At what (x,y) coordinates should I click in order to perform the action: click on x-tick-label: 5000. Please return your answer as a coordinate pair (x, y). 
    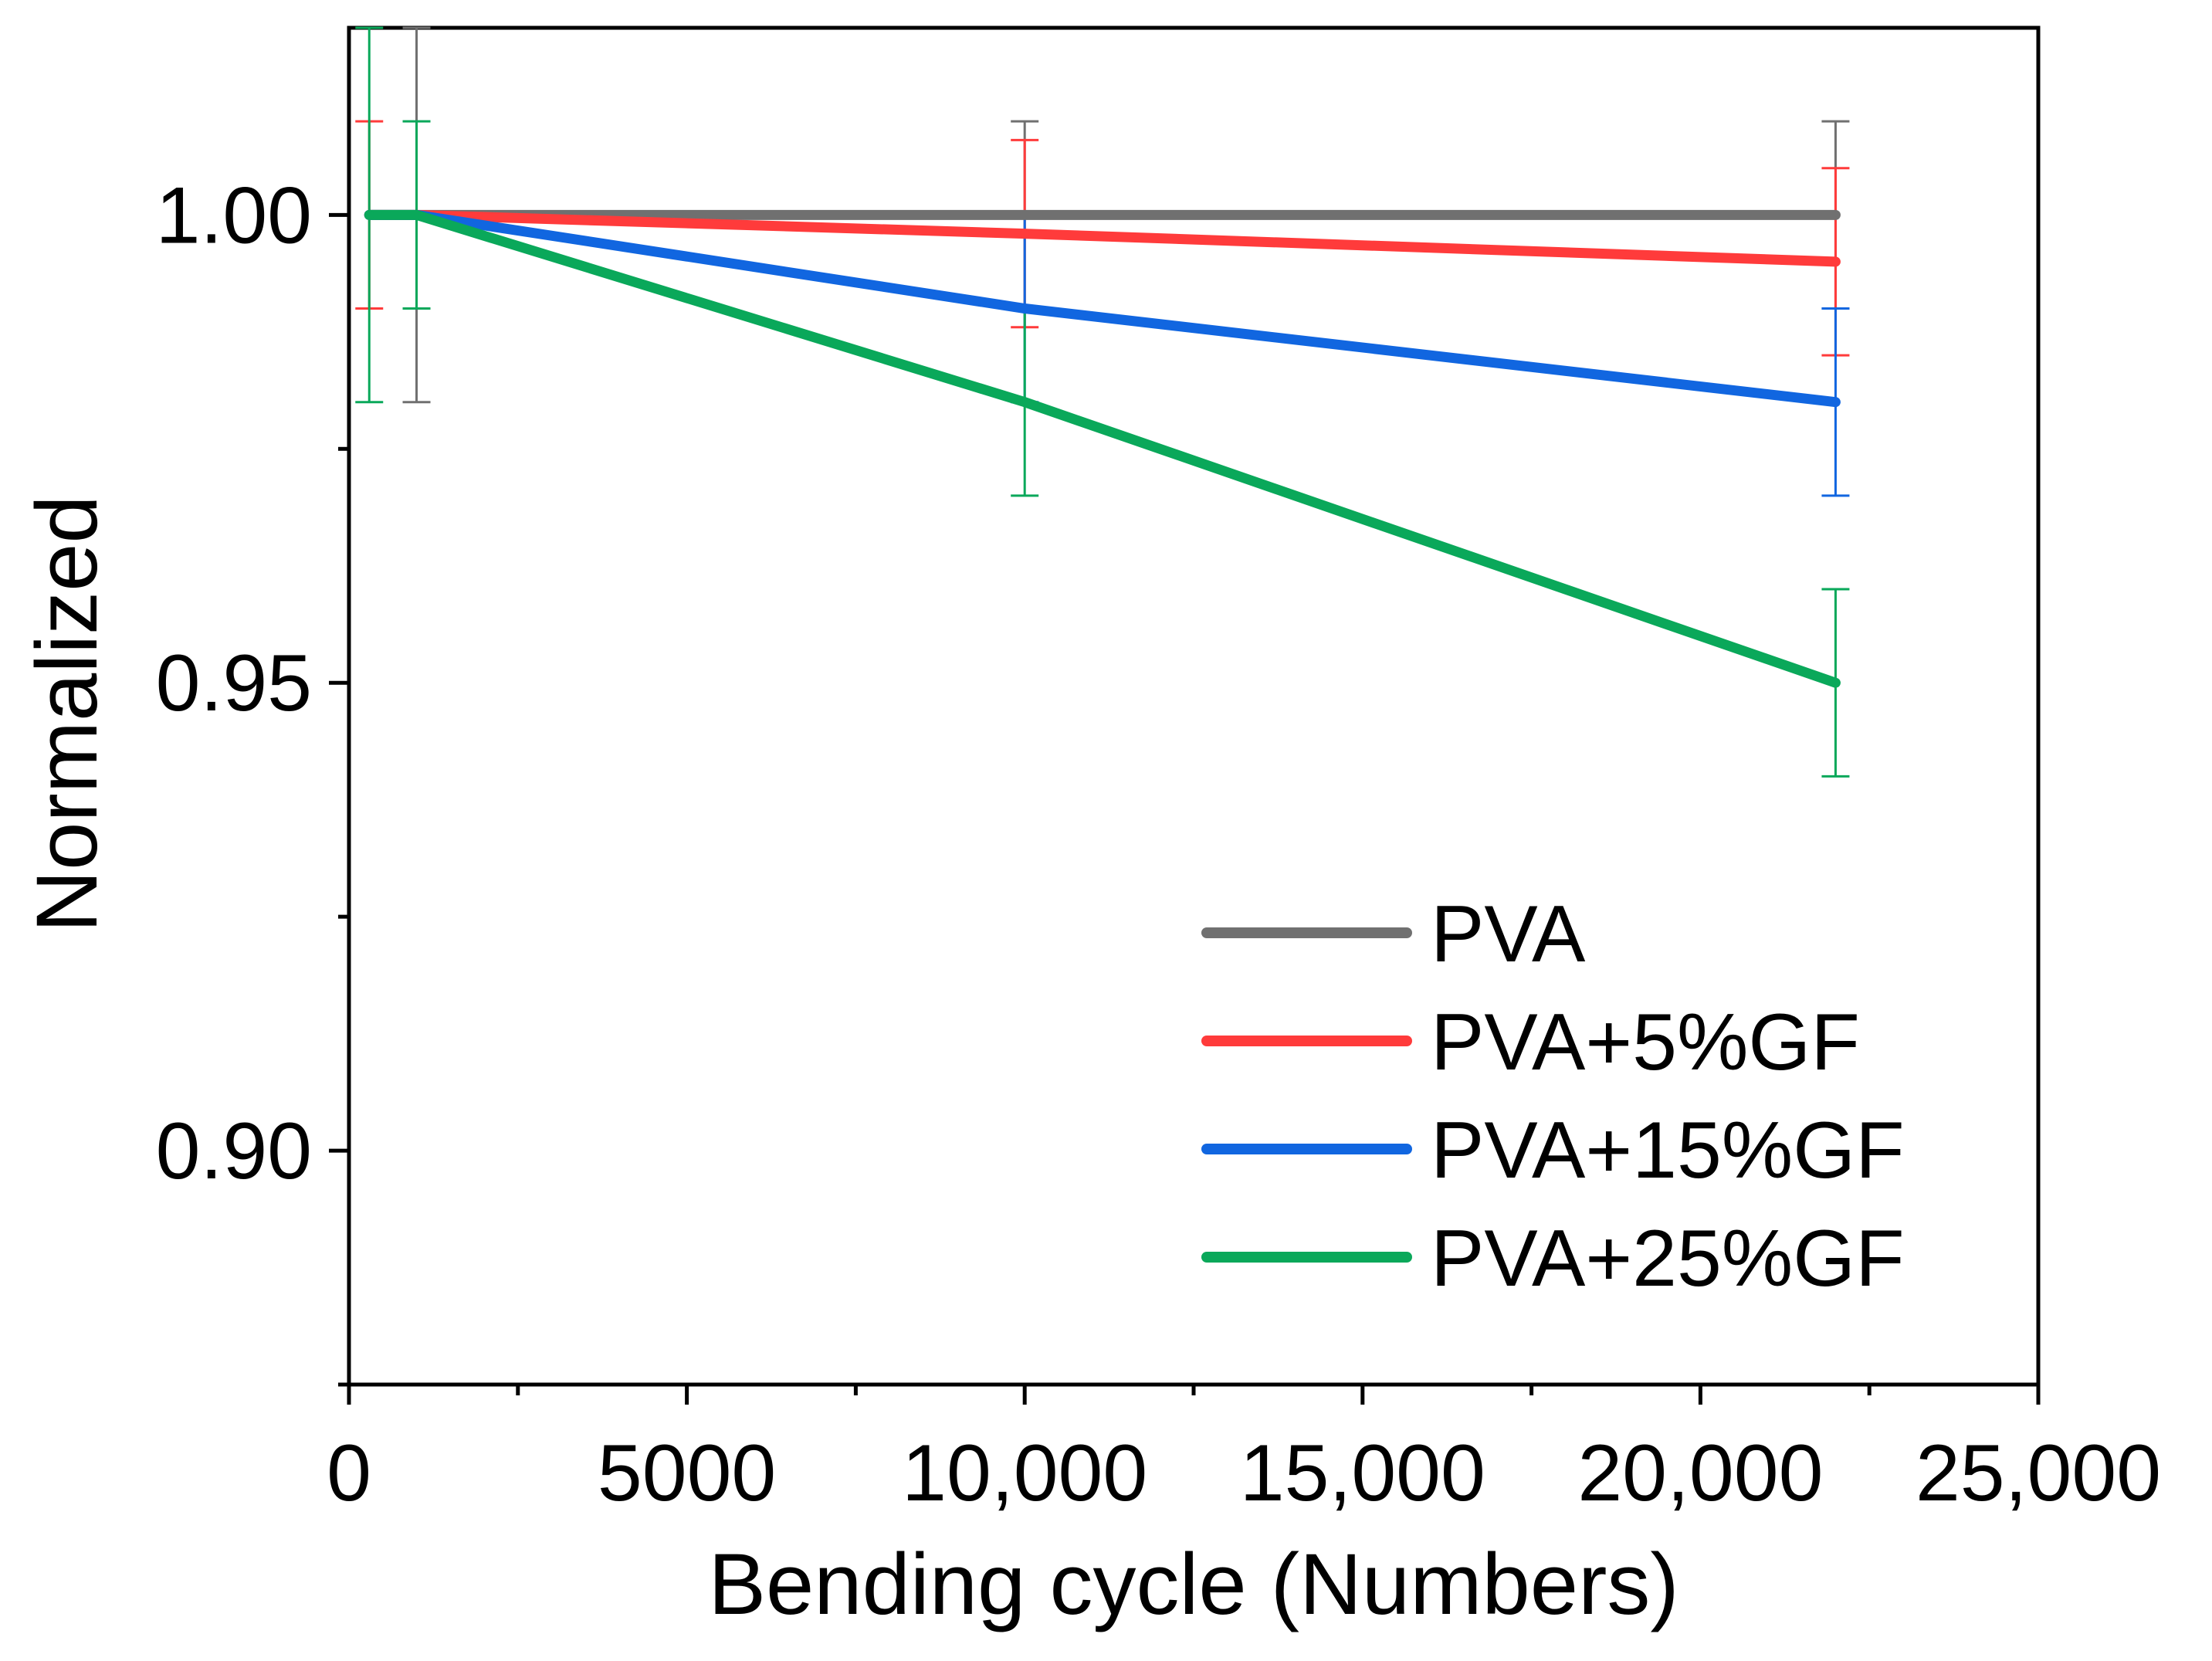
    Looking at the image, I should click on (687, 1473).